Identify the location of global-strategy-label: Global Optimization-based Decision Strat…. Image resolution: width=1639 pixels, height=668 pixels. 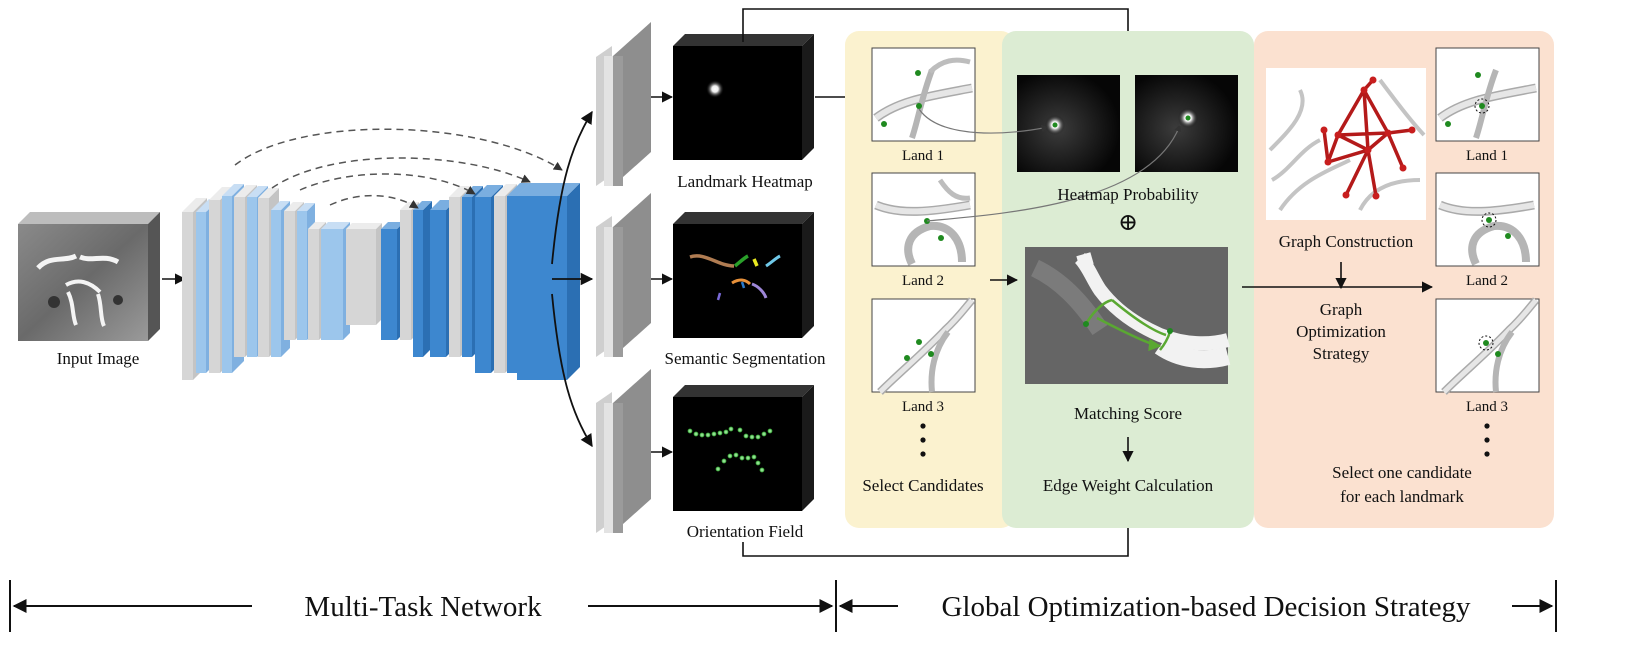
(1206, 607).